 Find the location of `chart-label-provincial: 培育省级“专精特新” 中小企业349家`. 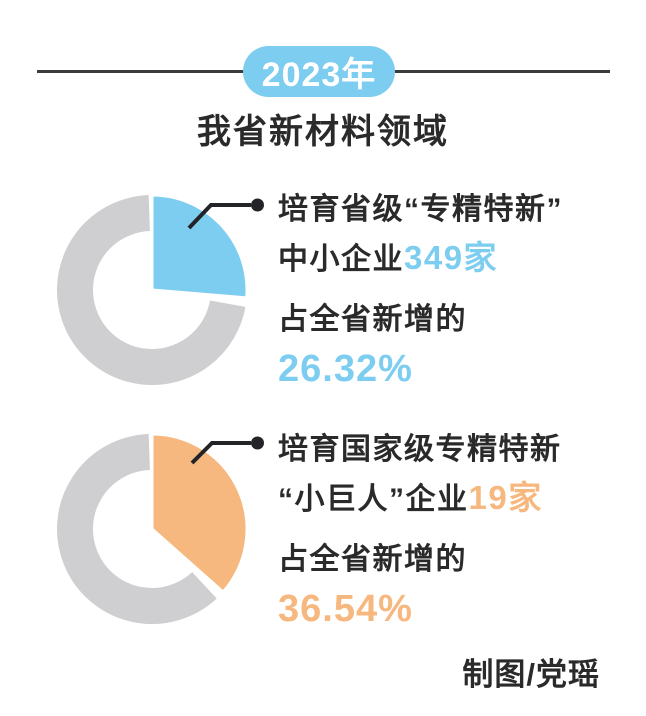

chart-label-provincial: 培育省级“专精特新” 中小企业349家 is located at coordinates (420, 235).